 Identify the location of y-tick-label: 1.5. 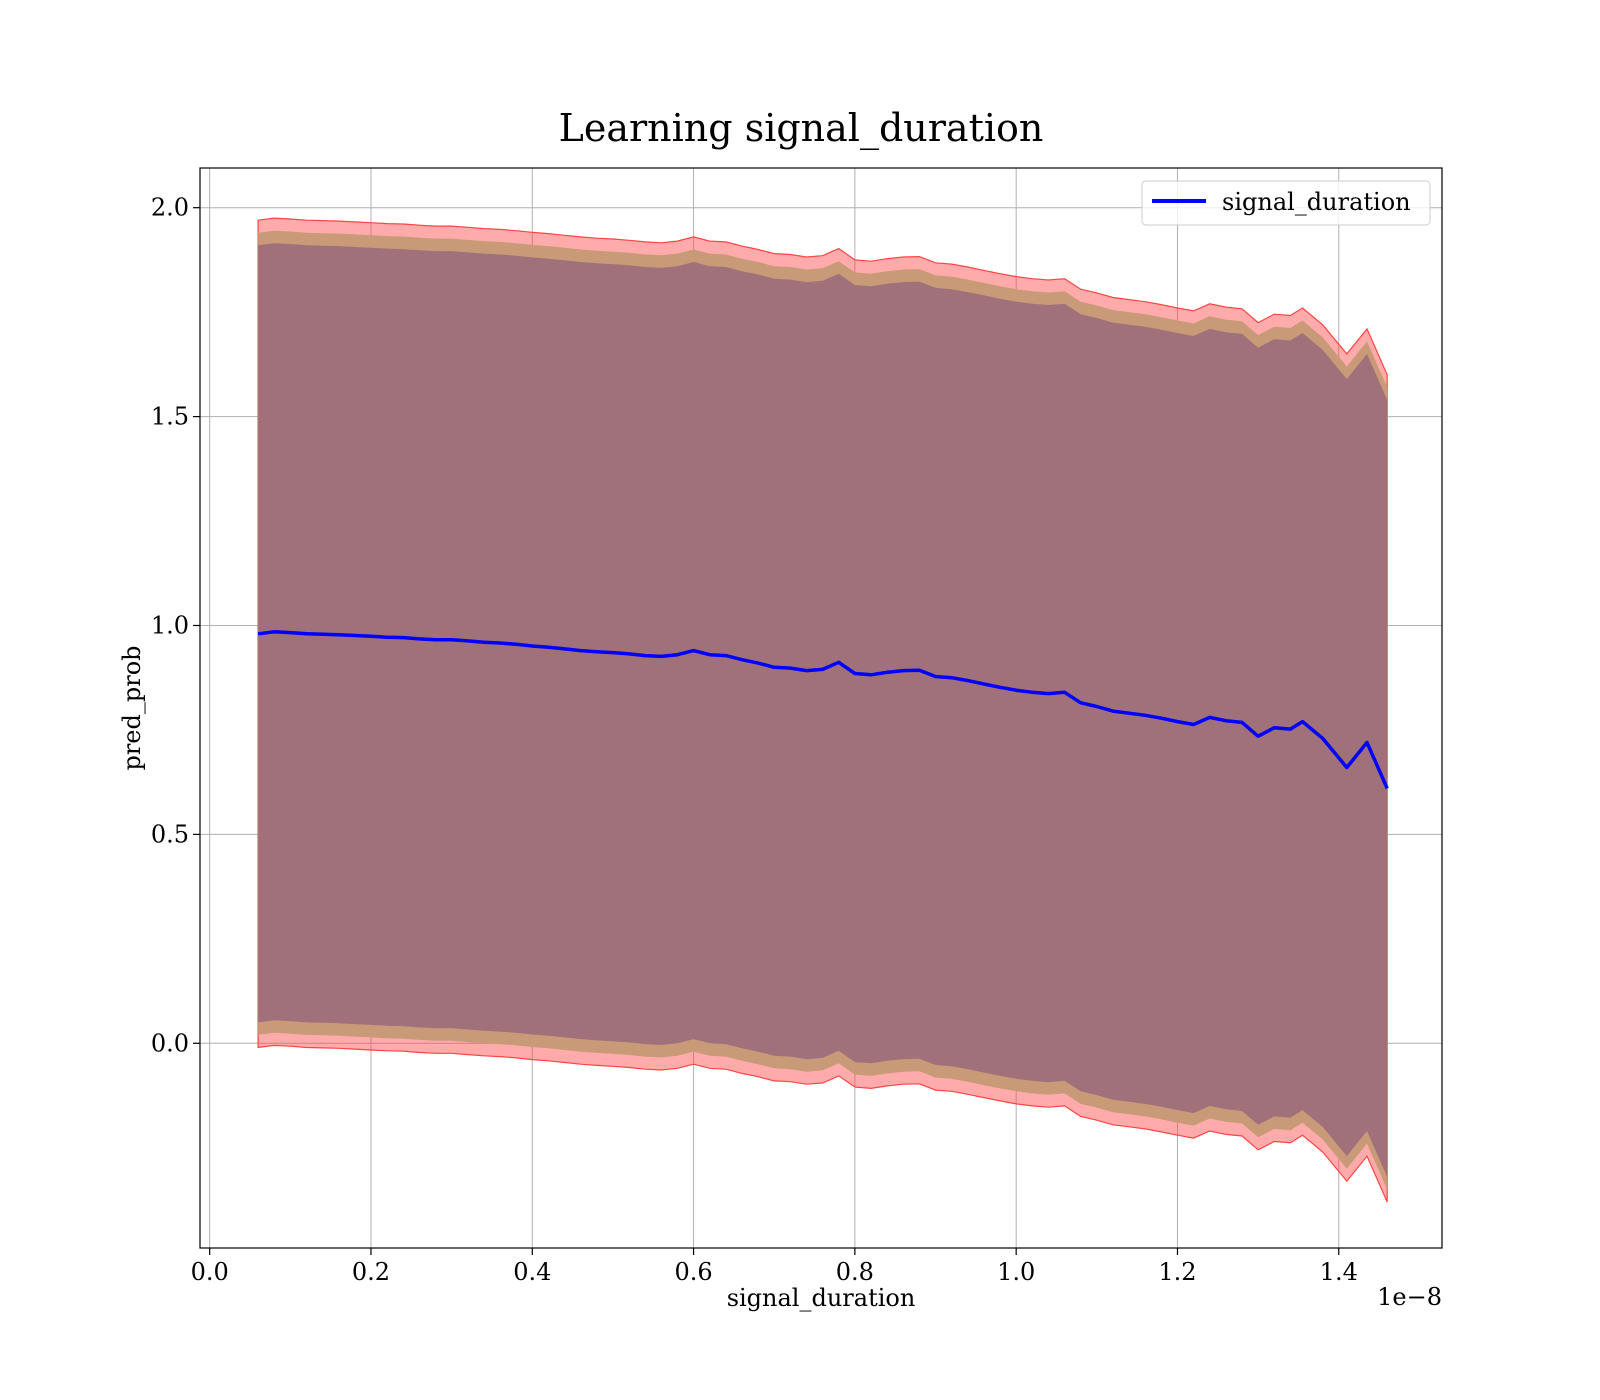
(170, 417).